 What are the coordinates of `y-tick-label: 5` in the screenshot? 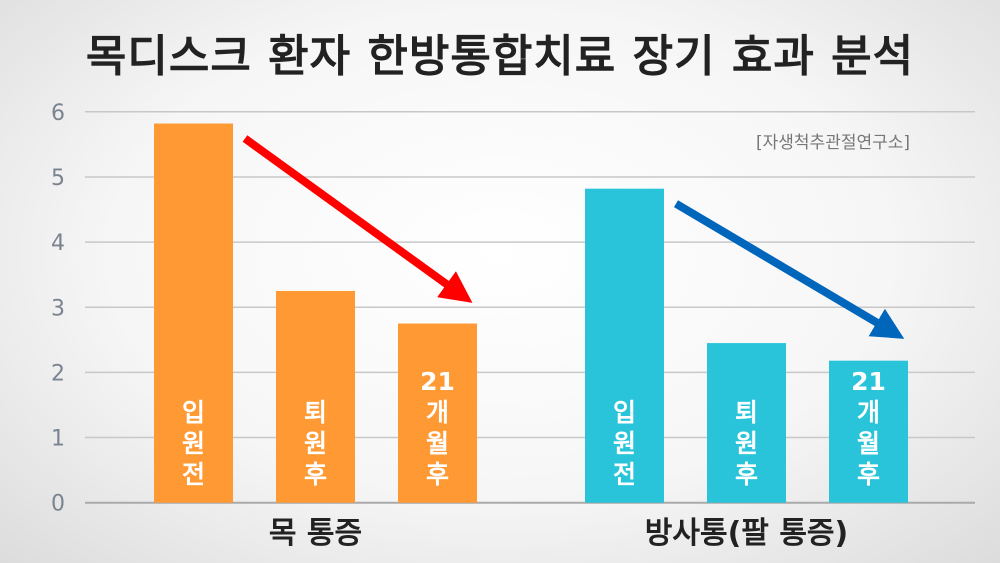 It's located at (58, 178).